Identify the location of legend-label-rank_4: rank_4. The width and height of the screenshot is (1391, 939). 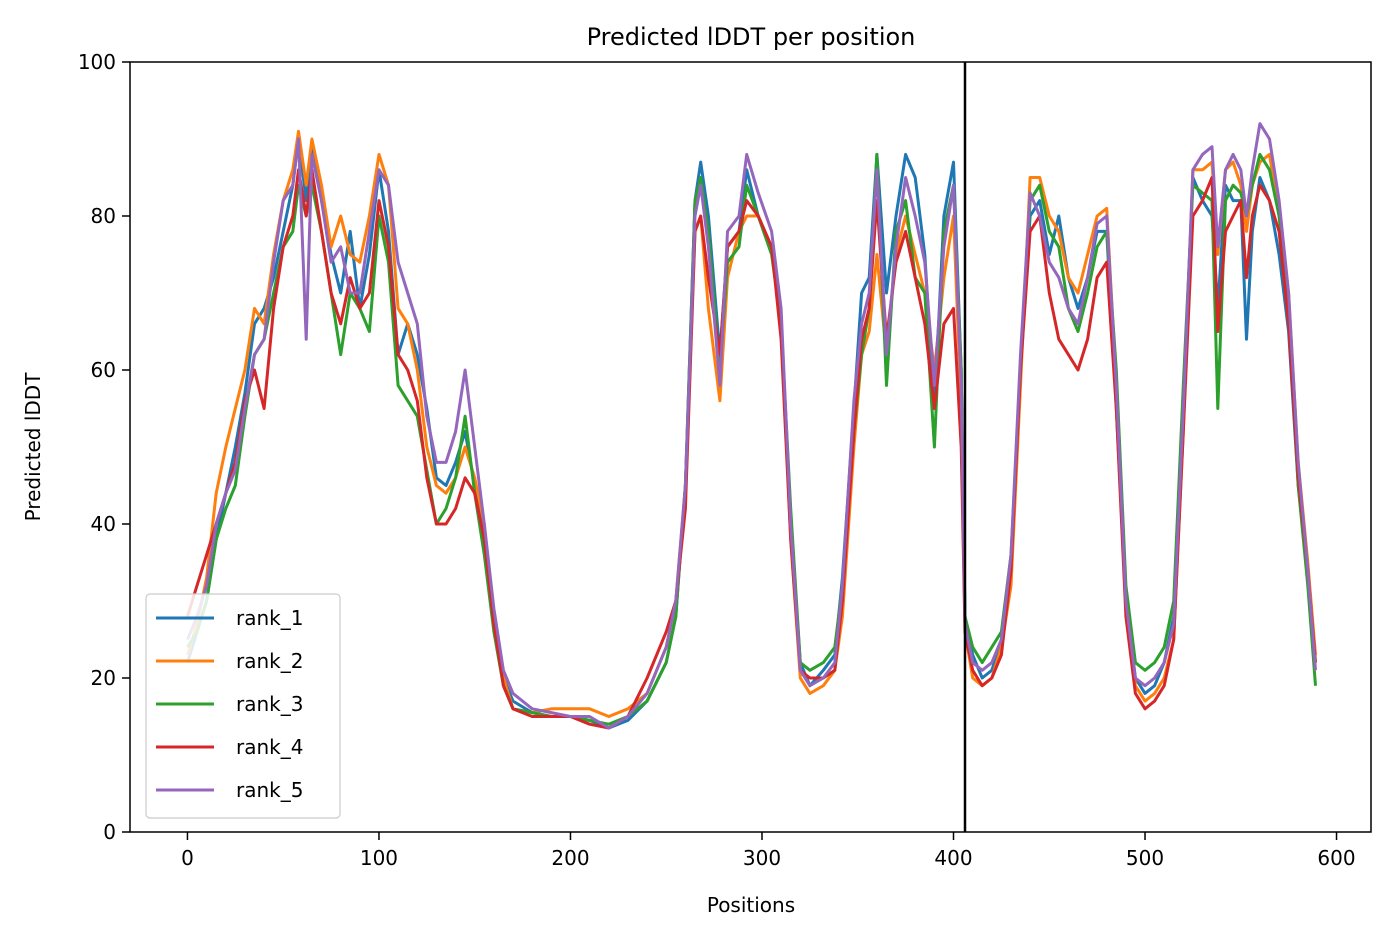
(269, 747).